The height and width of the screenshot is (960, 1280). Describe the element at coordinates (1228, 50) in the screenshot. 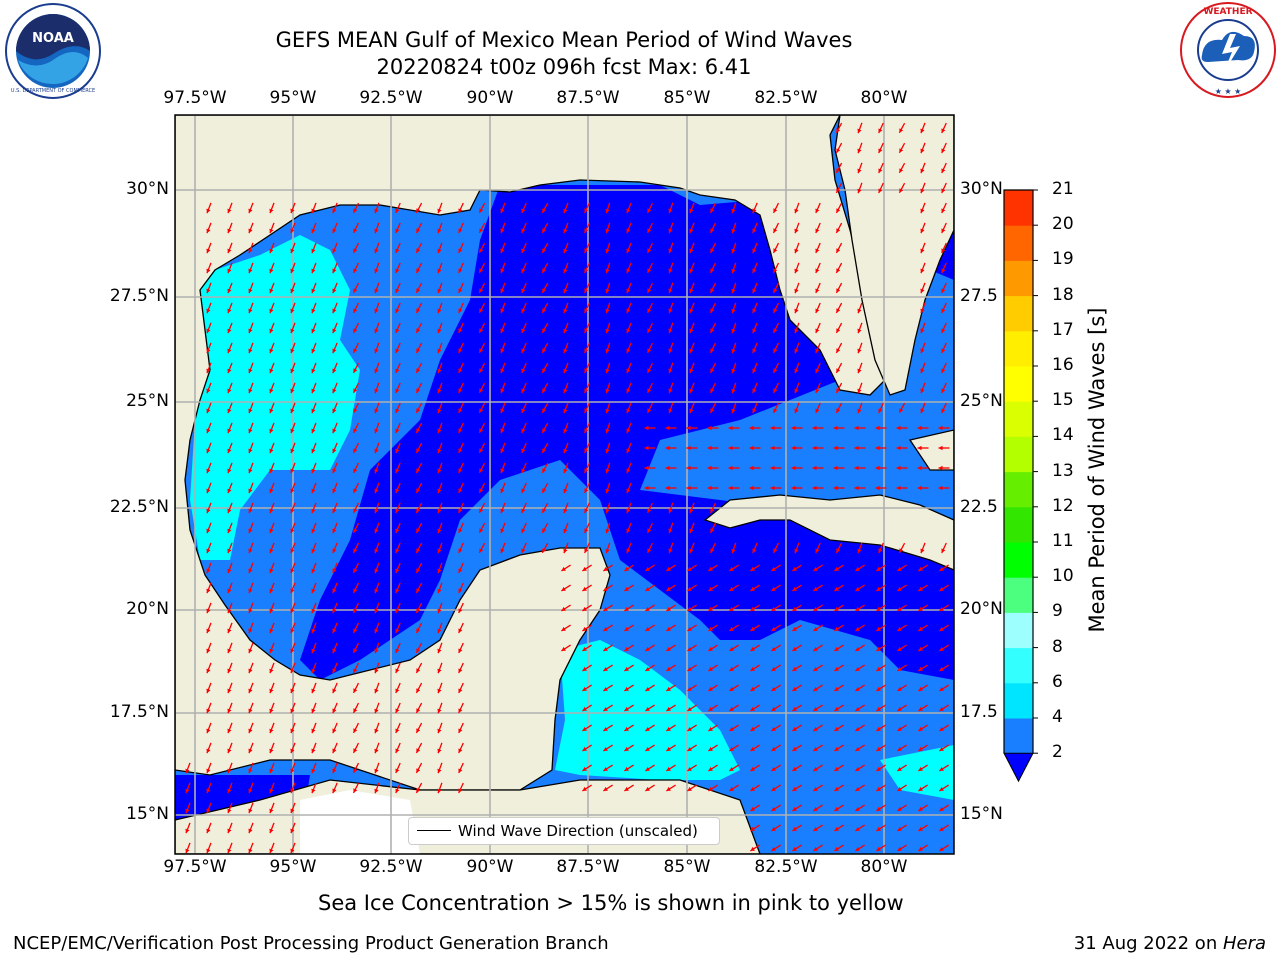

I see `nws-logo: WEATHER ★ ★ ★` at that location.